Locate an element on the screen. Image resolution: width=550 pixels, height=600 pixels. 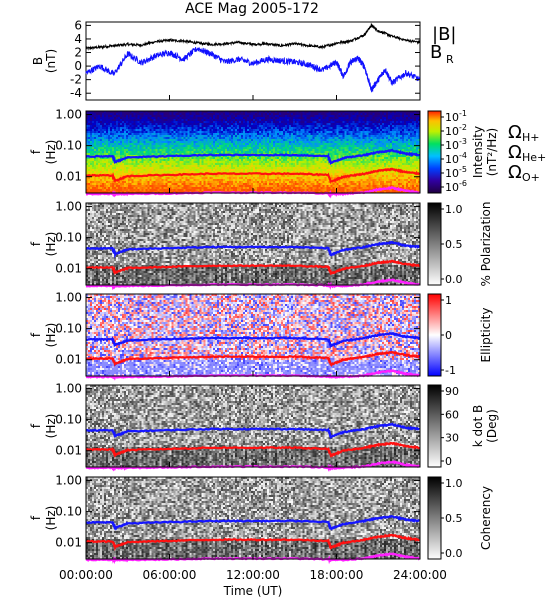
colorbar-label-coherency: Coherency is located at coordinates (486, 518).